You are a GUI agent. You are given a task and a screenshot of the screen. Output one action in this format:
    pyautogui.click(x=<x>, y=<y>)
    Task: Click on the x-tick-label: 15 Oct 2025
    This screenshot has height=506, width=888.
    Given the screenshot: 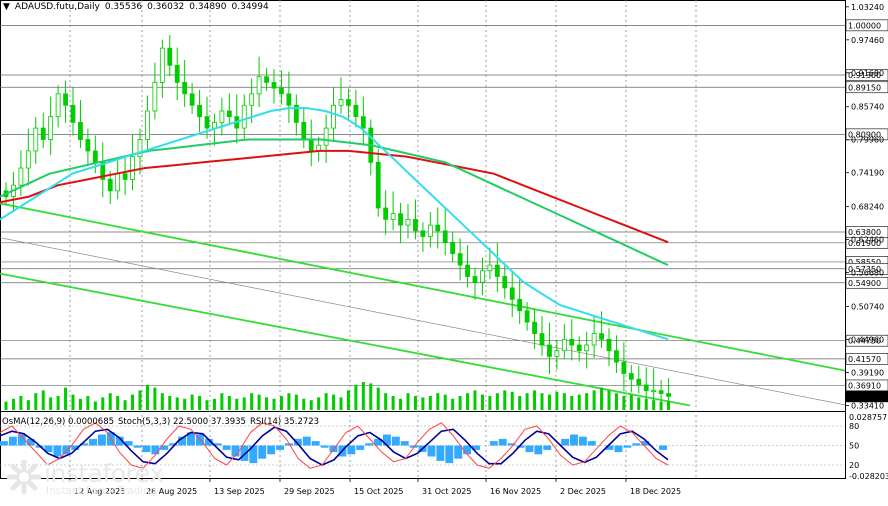 What is the action you would take?
    pyautogui.click(x=378, y=491)
    